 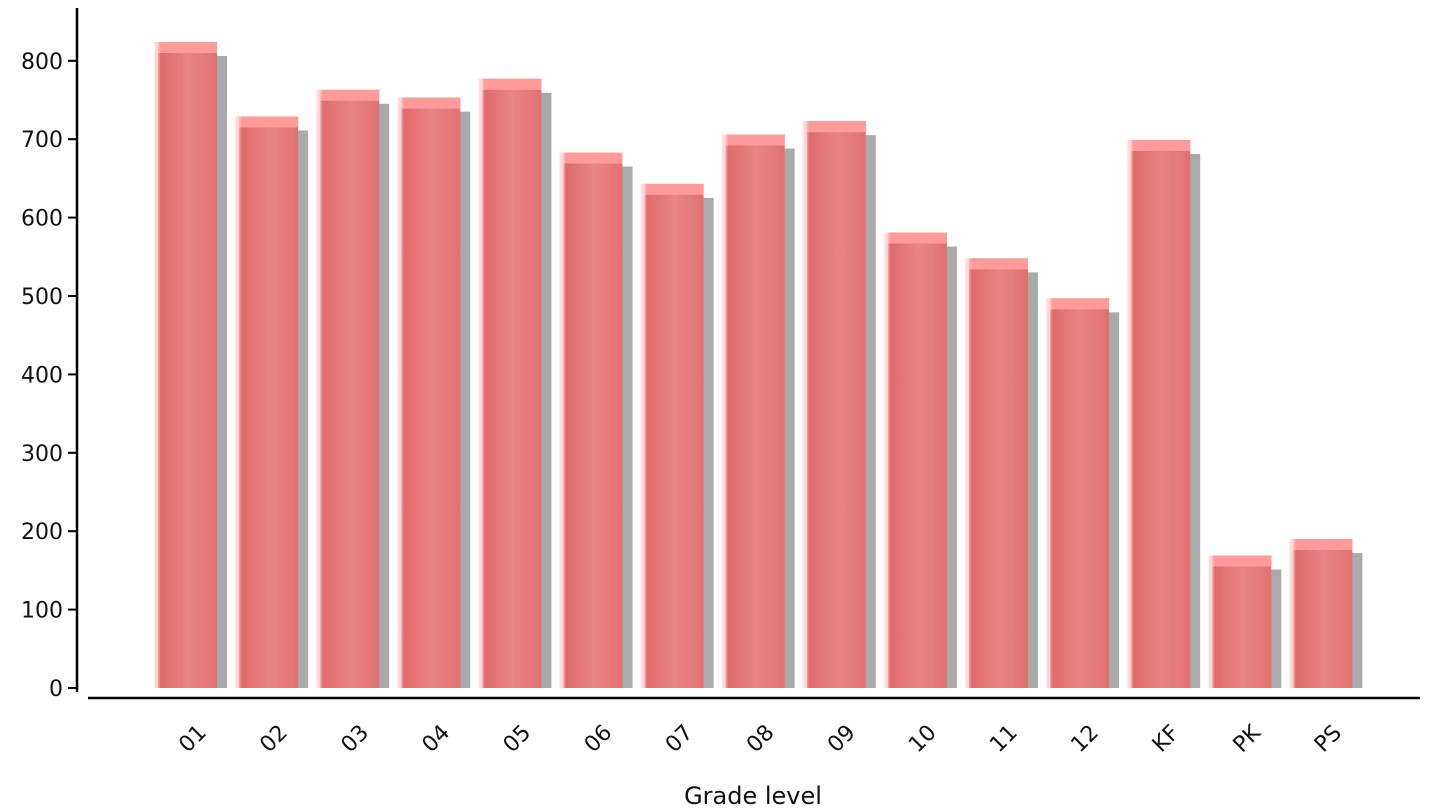 What do you see at coordinates (1166, 739) in the screenshot?
I see `x-tick-label: KF` at bounding box center [1166, 739].